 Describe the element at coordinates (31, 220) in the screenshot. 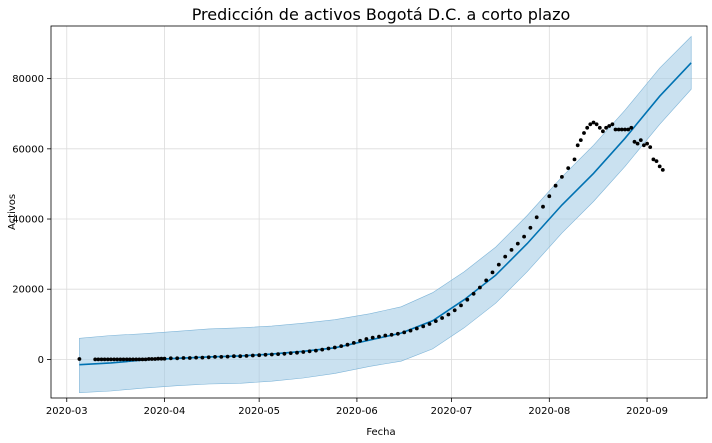

I see `y-axis-ticks: 0 20000 40000 60000 80000` at that location.